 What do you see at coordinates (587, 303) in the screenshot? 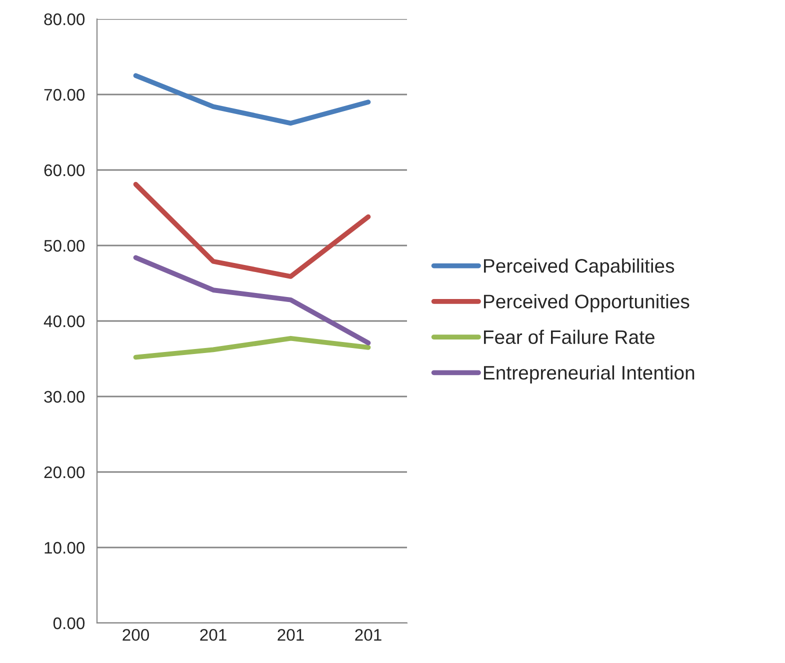
I see `legend-label: Perceived Opportunities` at bounding box center [587, 303].